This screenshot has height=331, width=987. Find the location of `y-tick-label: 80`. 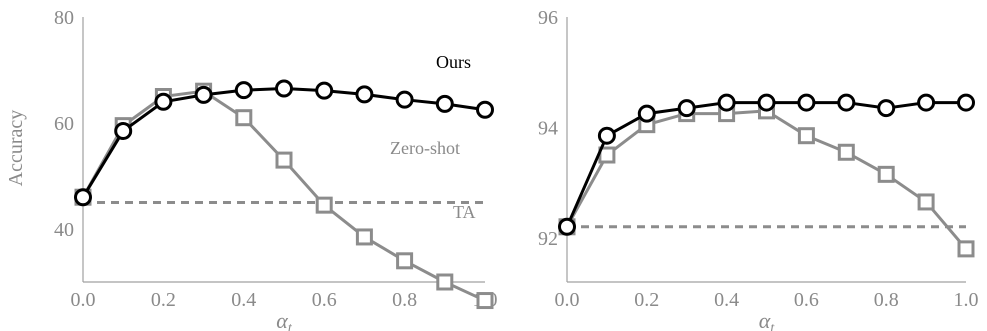

y-tick-label: 80 is located at coordinates (64, 18).